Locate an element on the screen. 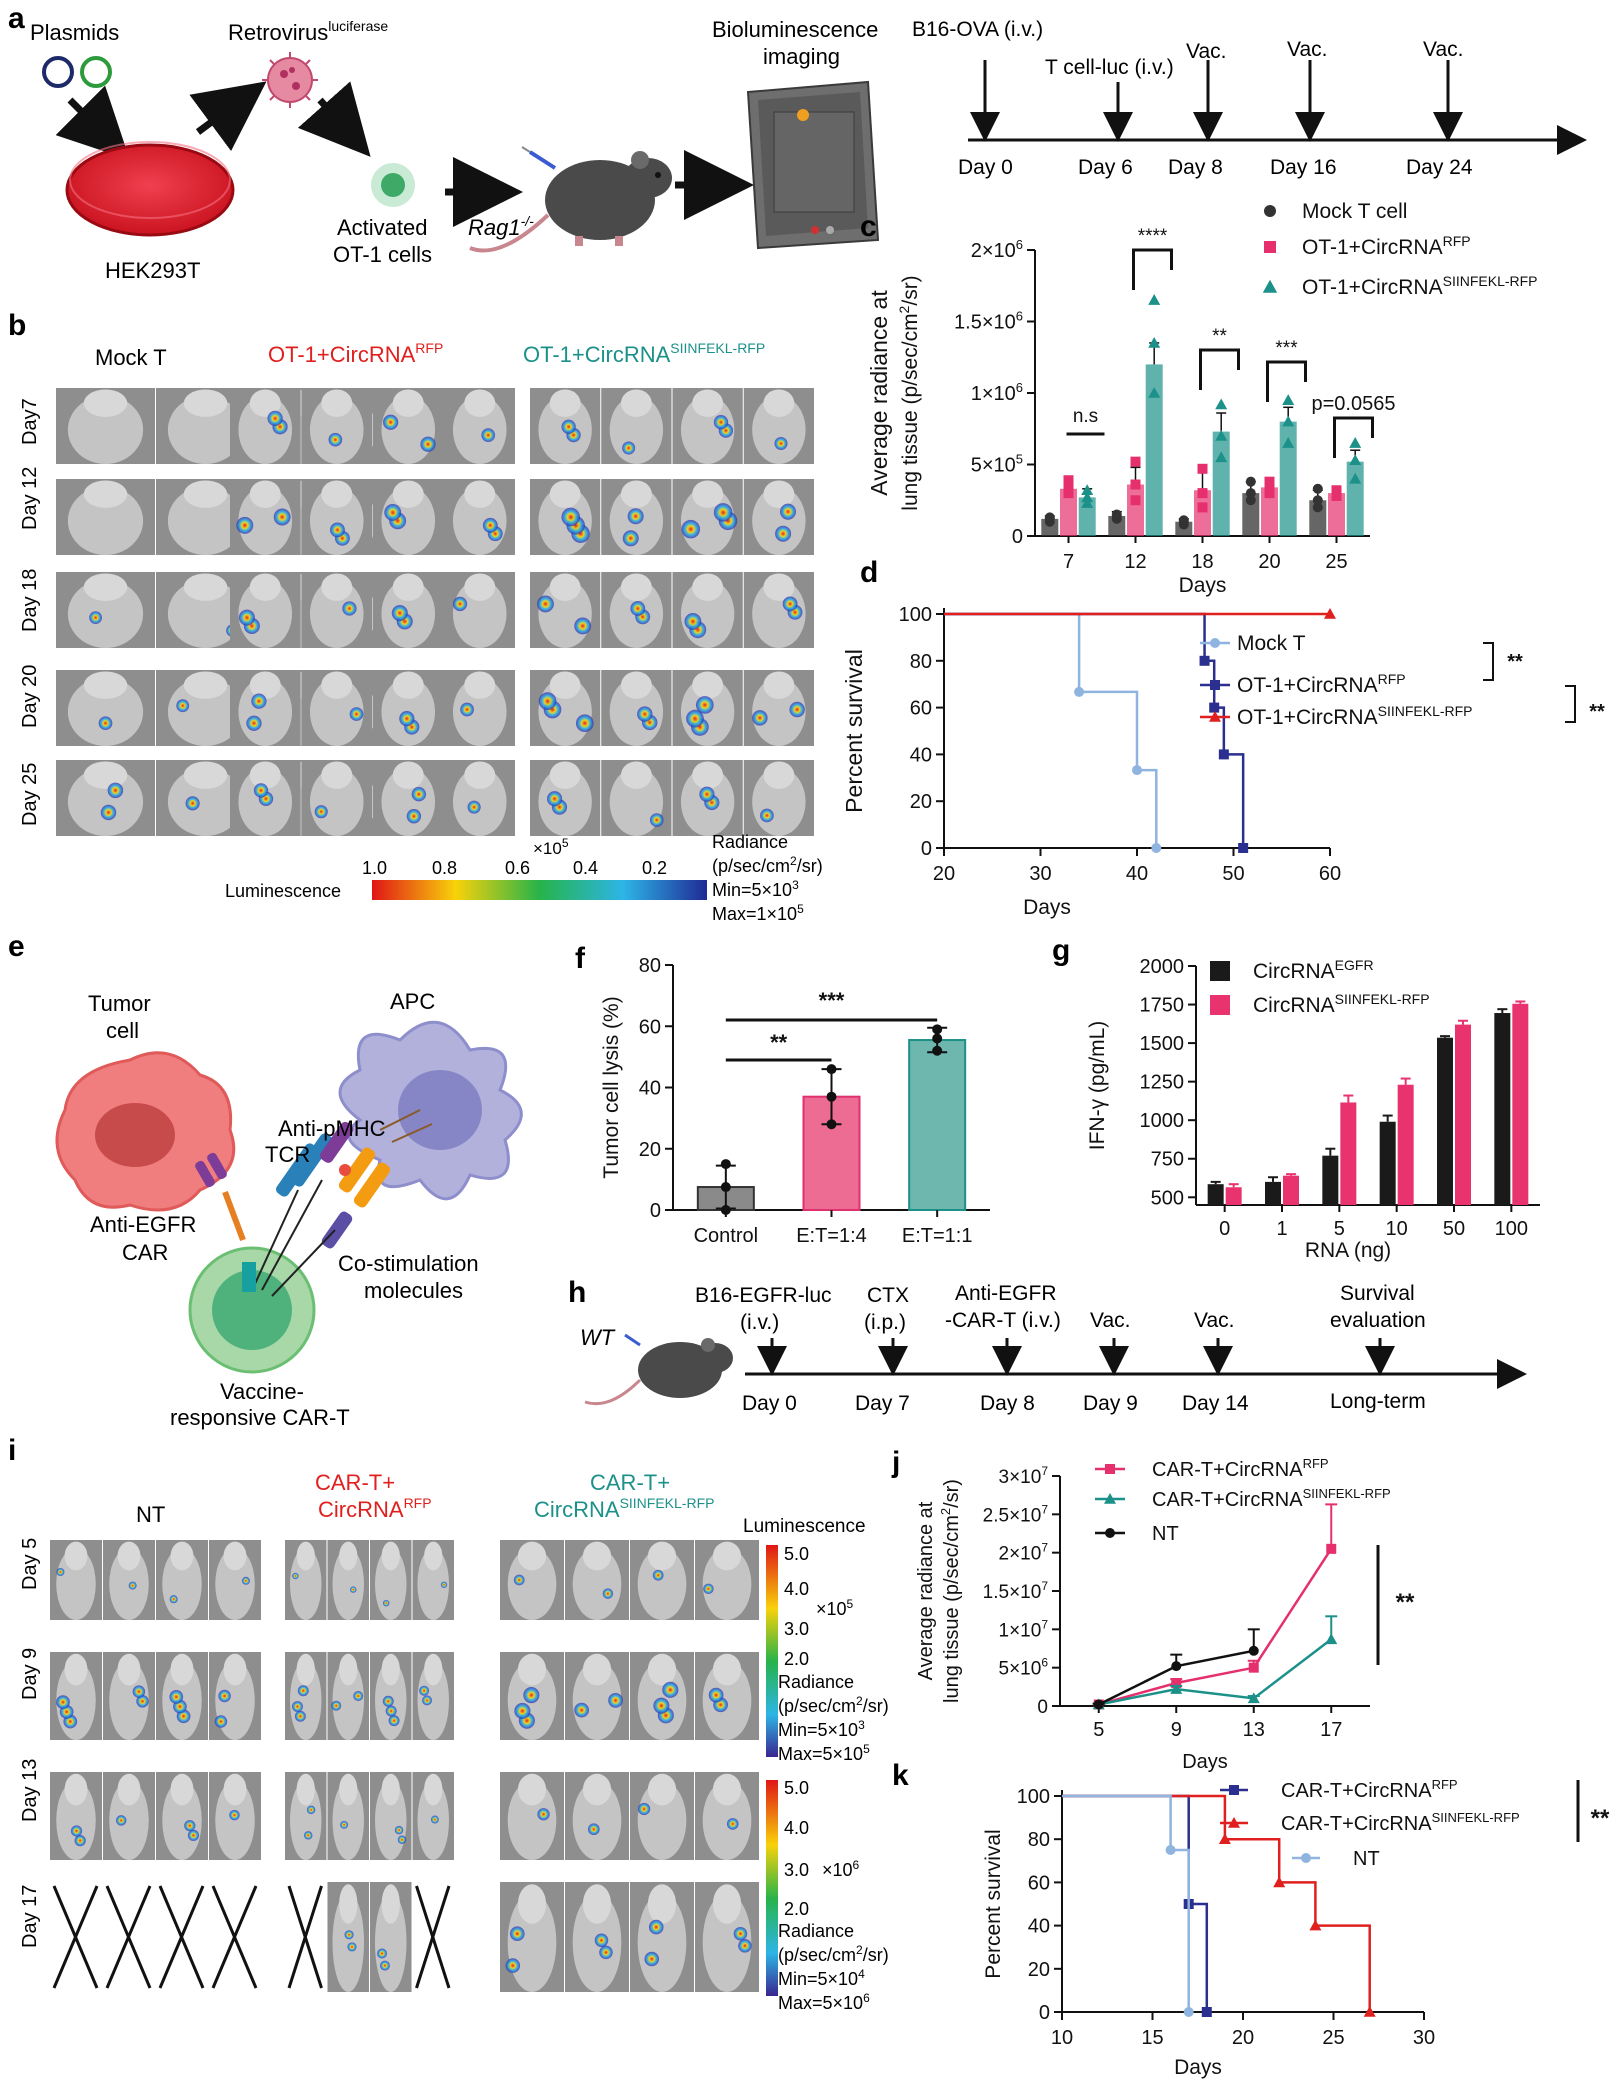 The width and height of the screenshot is (1621, 2095). y-tick-label: 1250 is located at coordinates (1162, 1083).